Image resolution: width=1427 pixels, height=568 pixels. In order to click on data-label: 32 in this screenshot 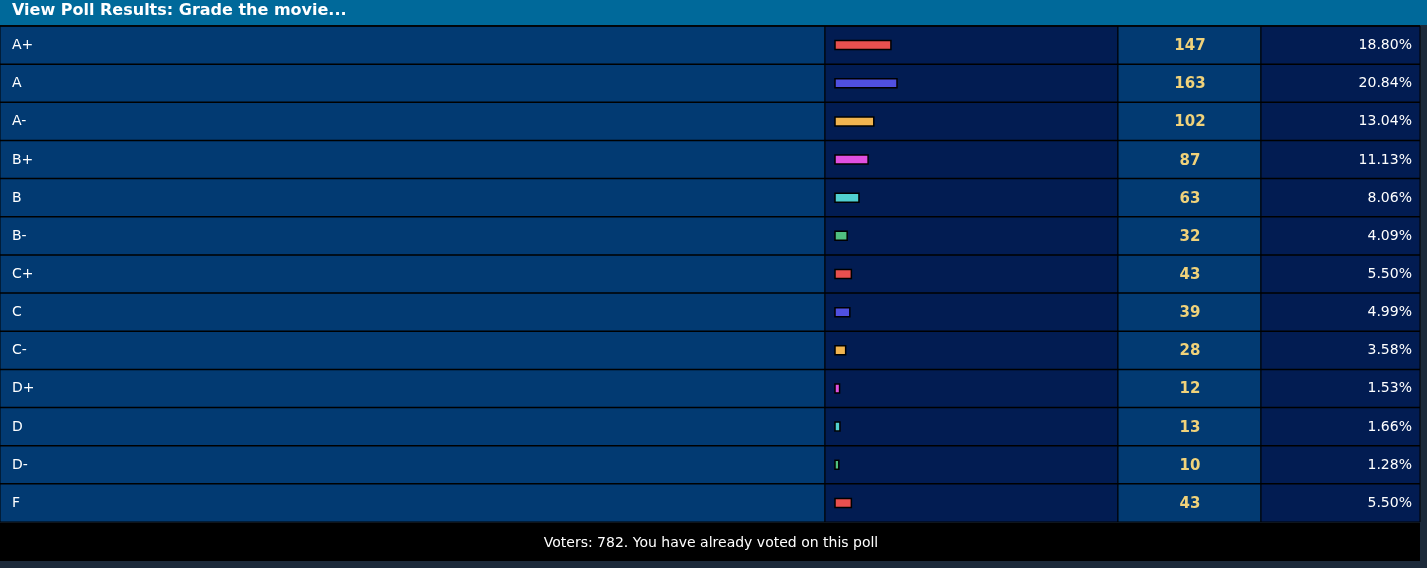, I will do `click(1190, 235)`.